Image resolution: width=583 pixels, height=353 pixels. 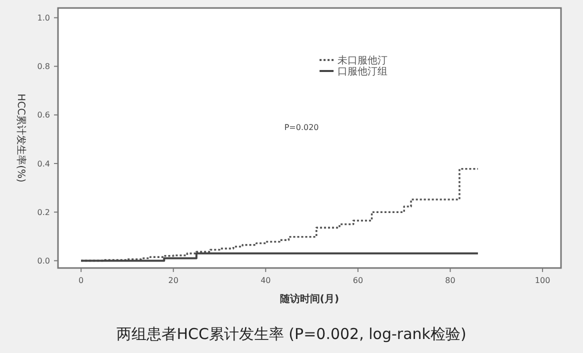 What do you see at coordinates (43, 261) in the screenshot?
I see `y-tick-label: 0.0` at bounding box center [43, 261].